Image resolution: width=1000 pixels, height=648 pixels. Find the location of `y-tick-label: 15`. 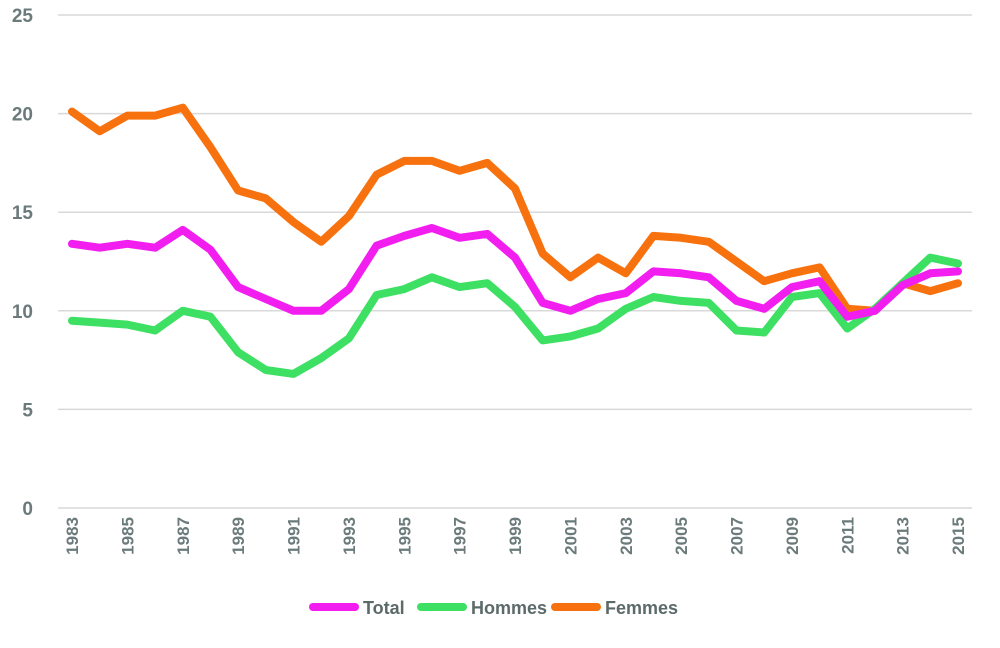

y-tick-label: 15 is located at coordinates (23, 213).